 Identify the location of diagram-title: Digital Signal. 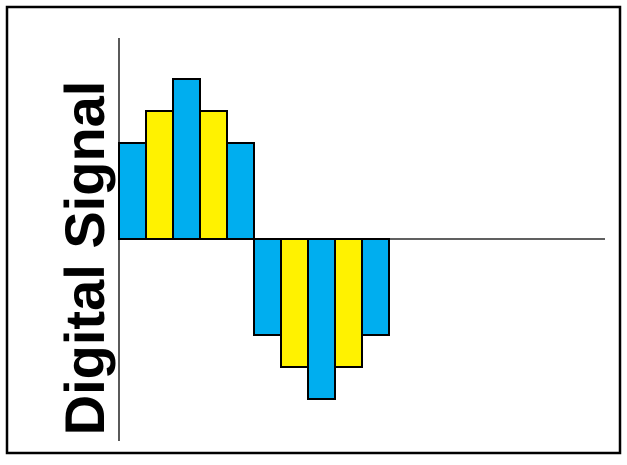
(84, 258).